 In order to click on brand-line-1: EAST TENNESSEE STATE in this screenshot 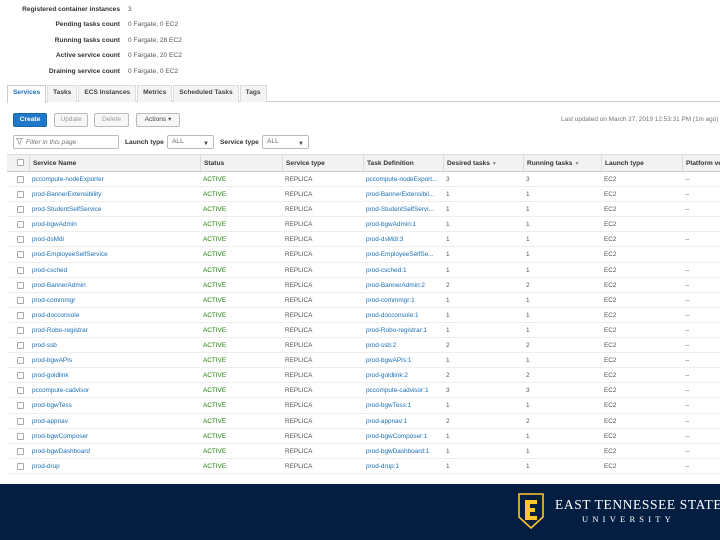, I will do `click(637, 504)`.